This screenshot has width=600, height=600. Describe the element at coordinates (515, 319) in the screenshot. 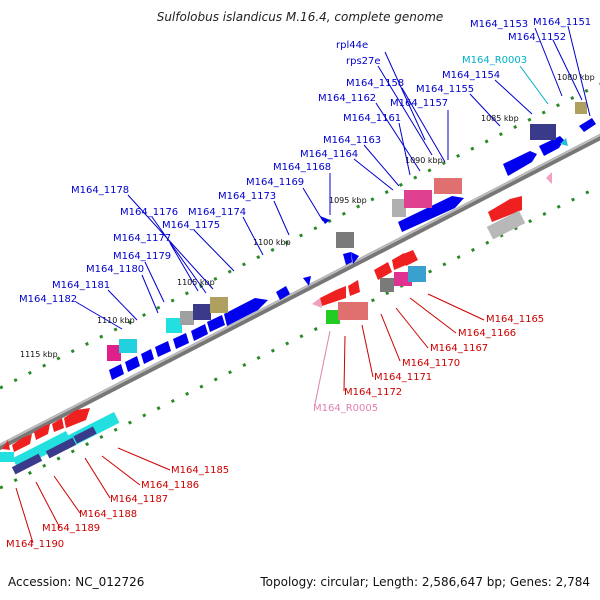

I see `gene-label: M164_1165` at that location.